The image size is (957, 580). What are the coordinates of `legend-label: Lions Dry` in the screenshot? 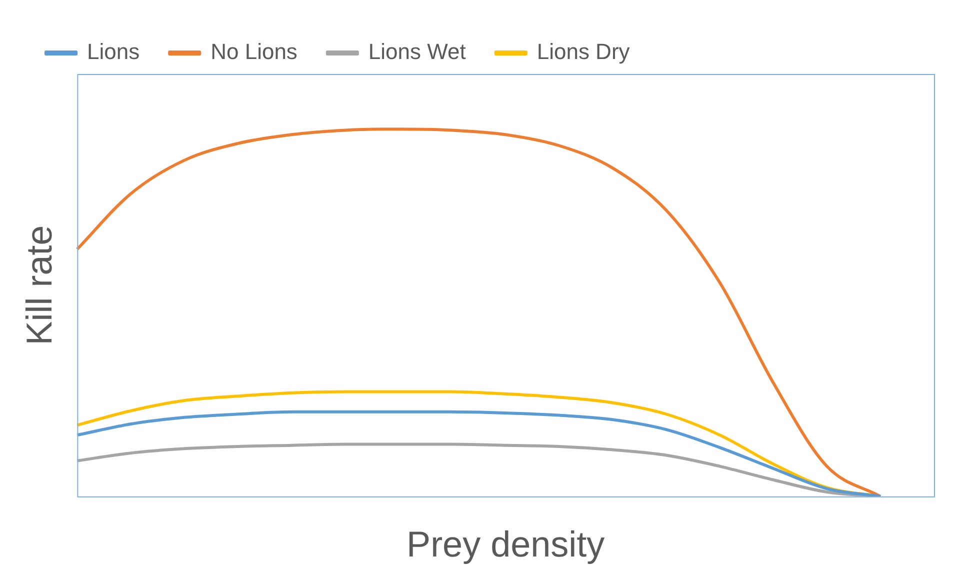 It's located at (583, 51).